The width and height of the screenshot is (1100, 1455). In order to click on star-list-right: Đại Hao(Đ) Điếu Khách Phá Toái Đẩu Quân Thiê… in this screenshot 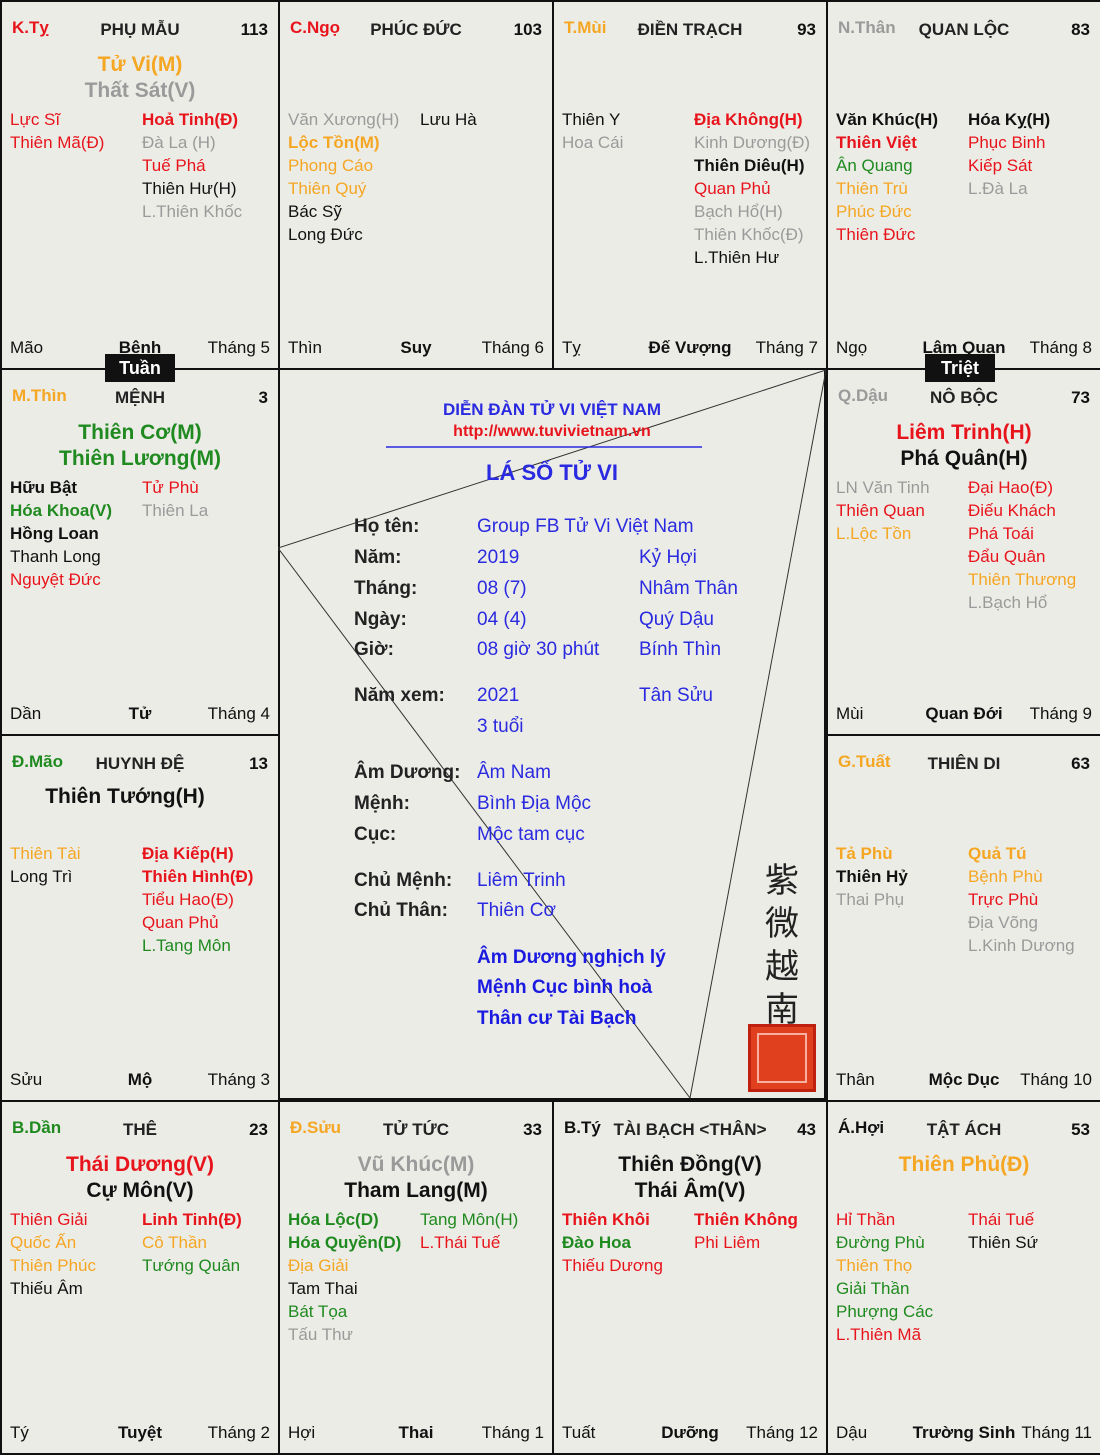, I will do `click(1022, 545)`.